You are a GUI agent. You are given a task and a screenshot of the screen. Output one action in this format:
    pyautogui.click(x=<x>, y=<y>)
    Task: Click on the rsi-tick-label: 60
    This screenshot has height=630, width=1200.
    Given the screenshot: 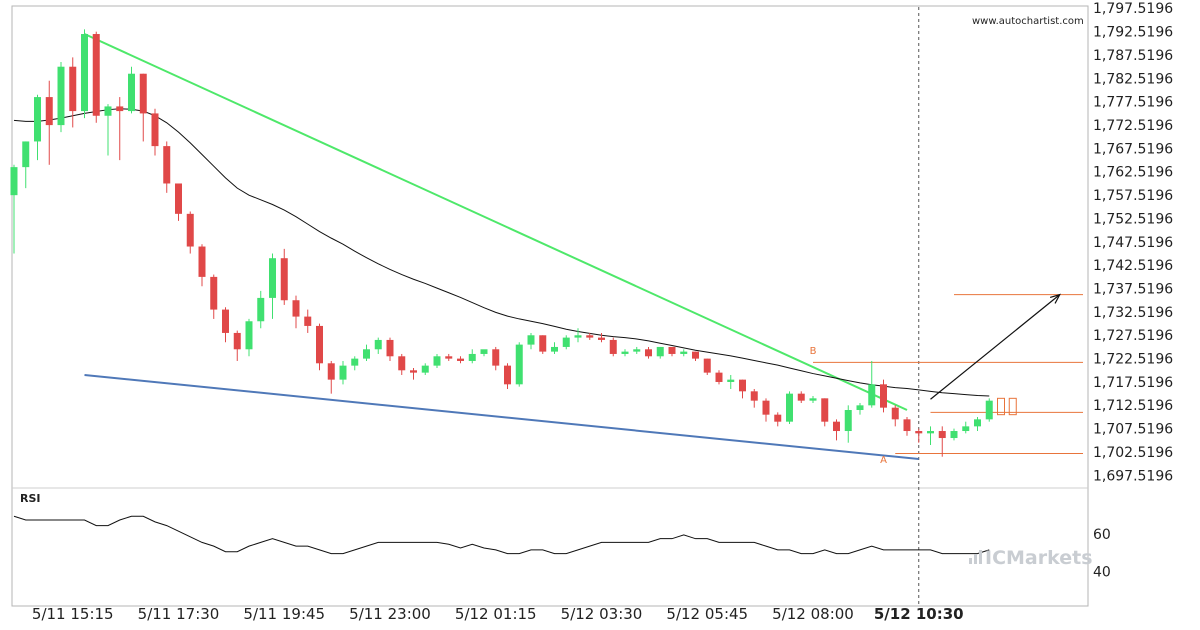 What is the action you would take?
    pyautogui.click(x=1102, y=535)
    